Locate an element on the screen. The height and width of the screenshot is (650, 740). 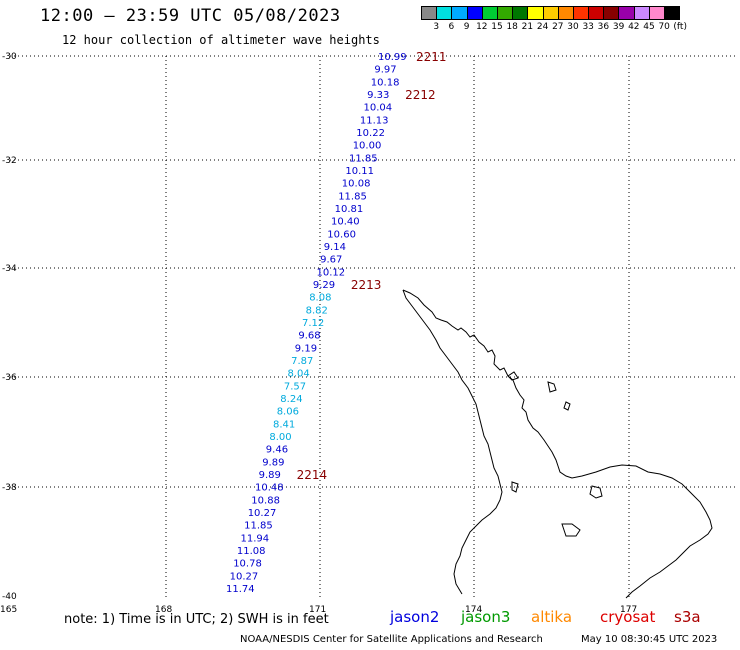
color-scale-label: 42 is located at coordinates (634, 27).